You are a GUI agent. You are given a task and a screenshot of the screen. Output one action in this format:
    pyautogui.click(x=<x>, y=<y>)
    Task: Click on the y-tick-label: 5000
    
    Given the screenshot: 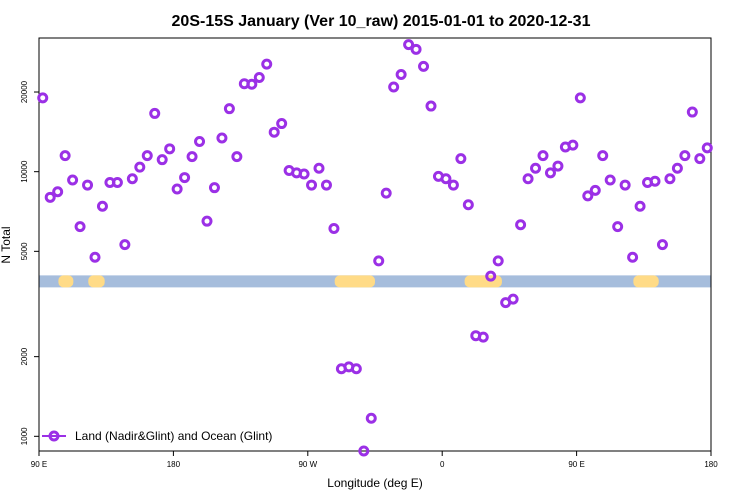 What is the action you would take?
    pyautogui.click(x=24, y=251)
    